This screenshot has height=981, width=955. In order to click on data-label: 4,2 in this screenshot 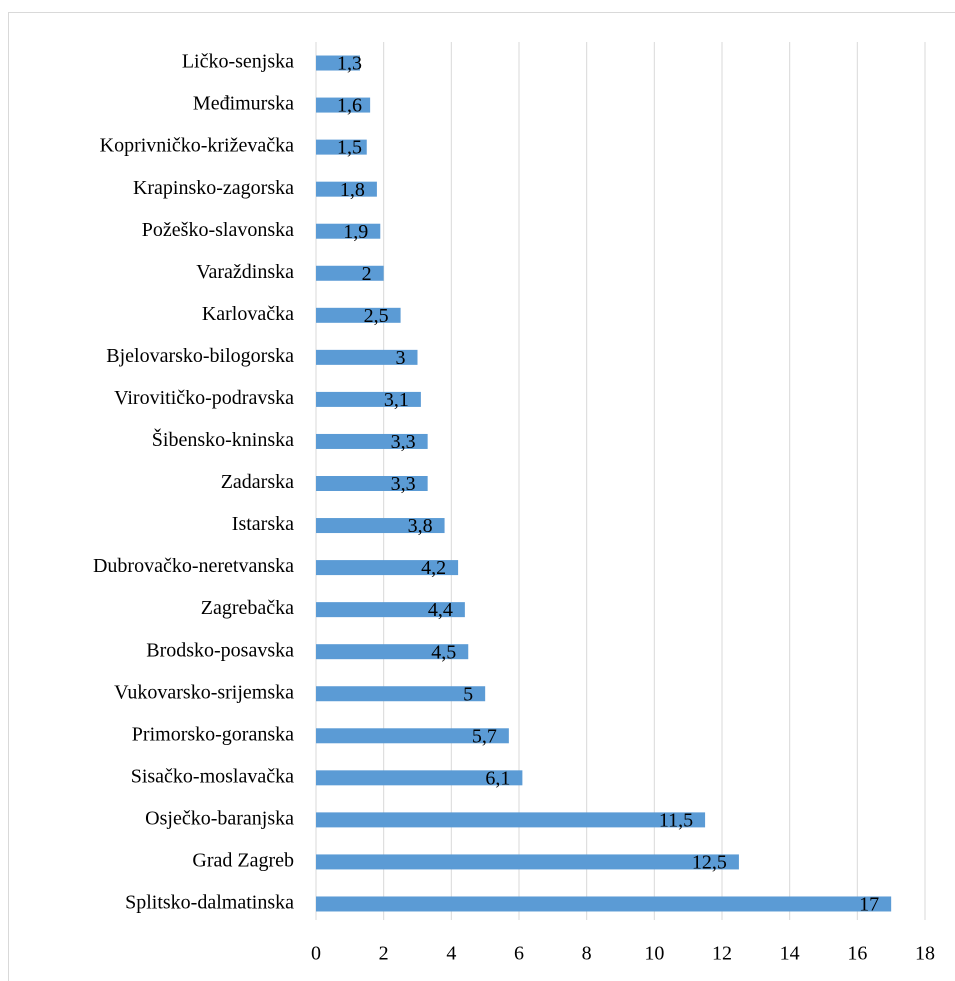, I will do `click(433, 568)`.